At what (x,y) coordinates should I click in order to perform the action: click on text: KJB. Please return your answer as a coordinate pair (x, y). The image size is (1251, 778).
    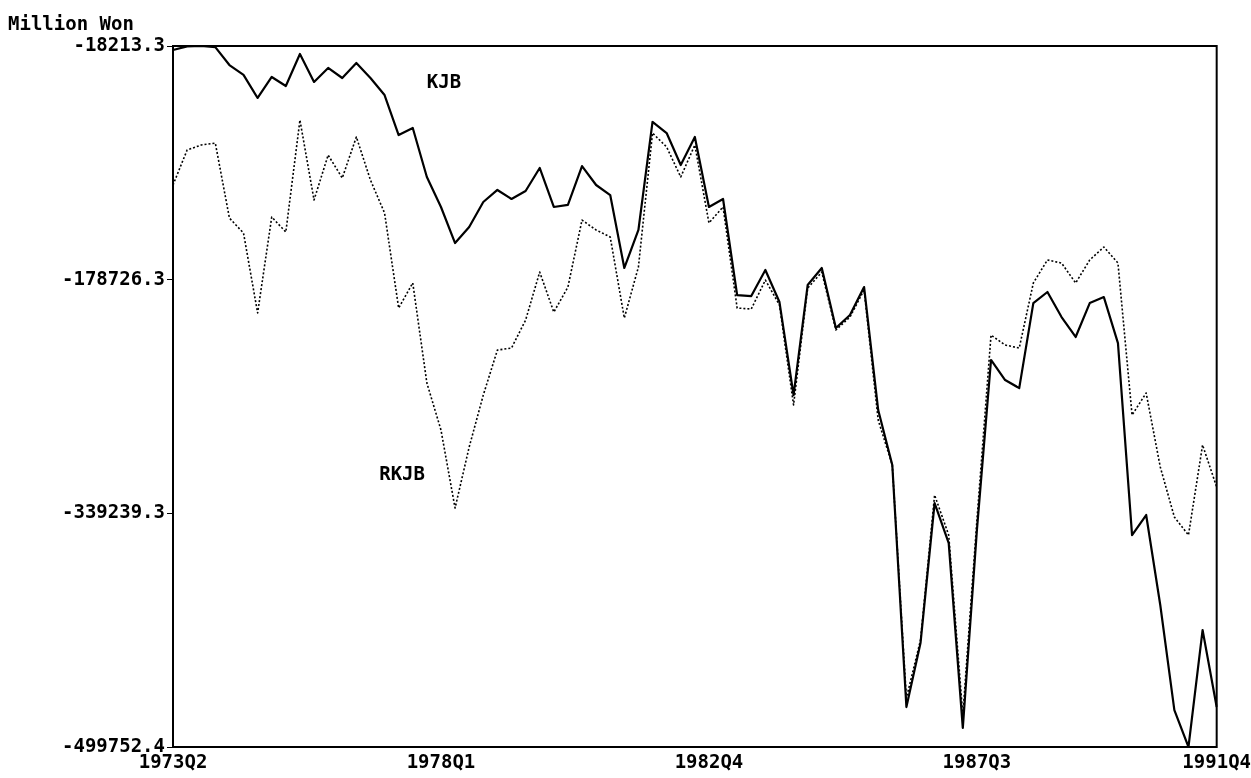
    Looking at the image, I should click on (444, 80).